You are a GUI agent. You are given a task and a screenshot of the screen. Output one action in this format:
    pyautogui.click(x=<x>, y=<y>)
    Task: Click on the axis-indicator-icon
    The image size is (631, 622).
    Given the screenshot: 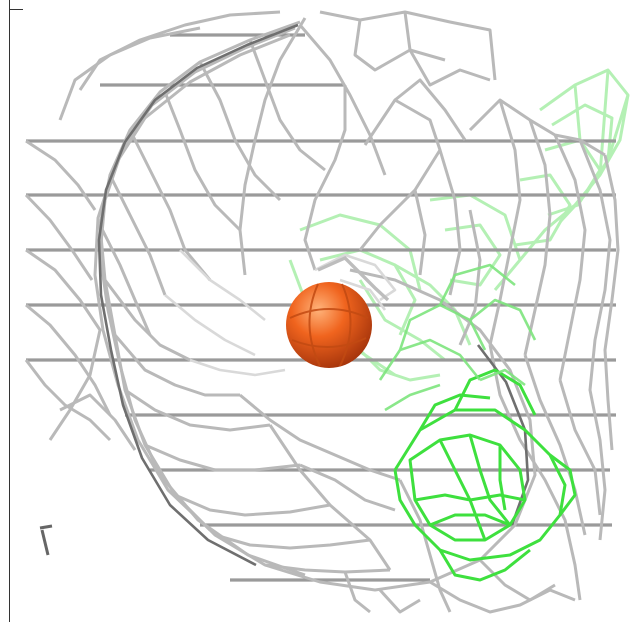 What is the action you would take?
    pyautogui.click(x=46, y=540)
    